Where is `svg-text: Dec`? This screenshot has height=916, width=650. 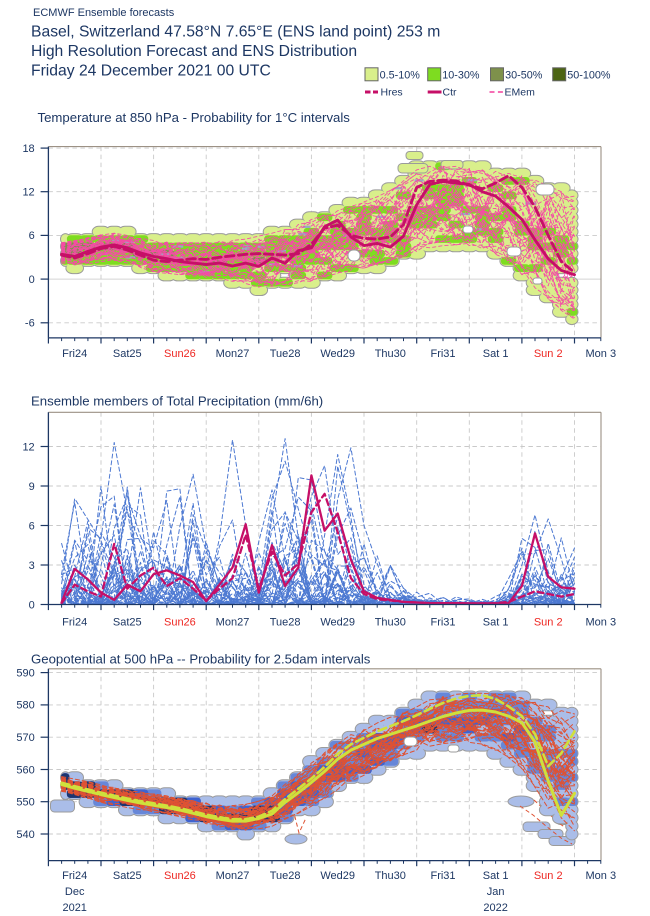 svg-text: Dec is located at coordinates (75, 892).